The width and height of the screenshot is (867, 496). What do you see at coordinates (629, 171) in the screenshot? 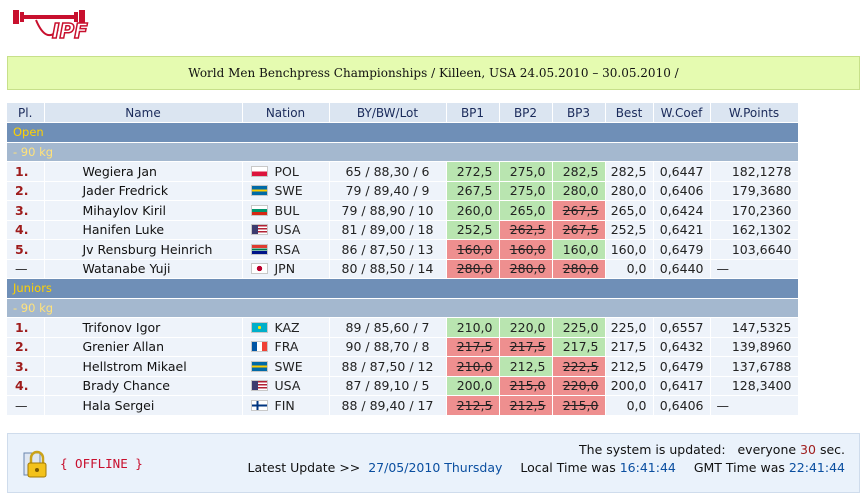
I see `best-lift: 282,5` at bounding box center [629, 171].